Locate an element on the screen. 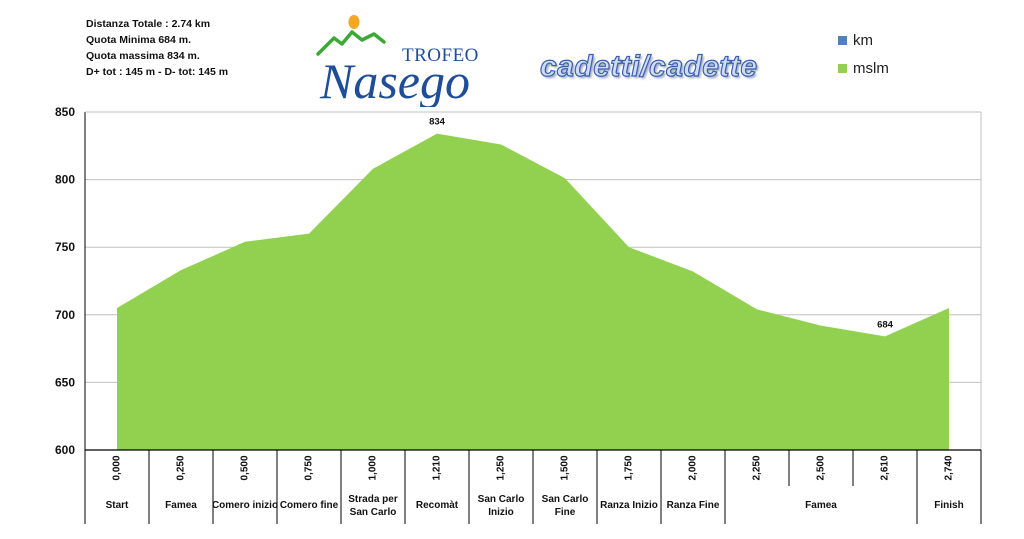  info-min-altitude: Quota Minima 684 m. is located at coordinates (139, 40).